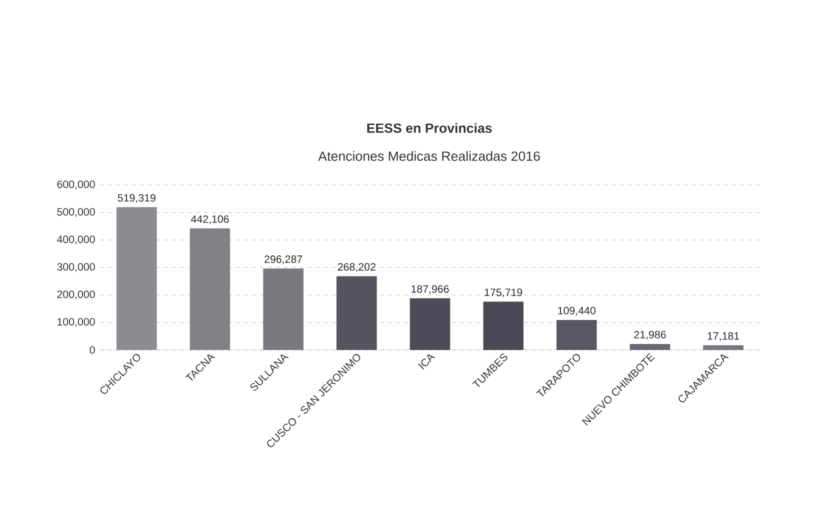  What do you see at coordinates (137, 198) in the screenshot?
I see `data-label: 519,319` at bounding box center [137, 198].